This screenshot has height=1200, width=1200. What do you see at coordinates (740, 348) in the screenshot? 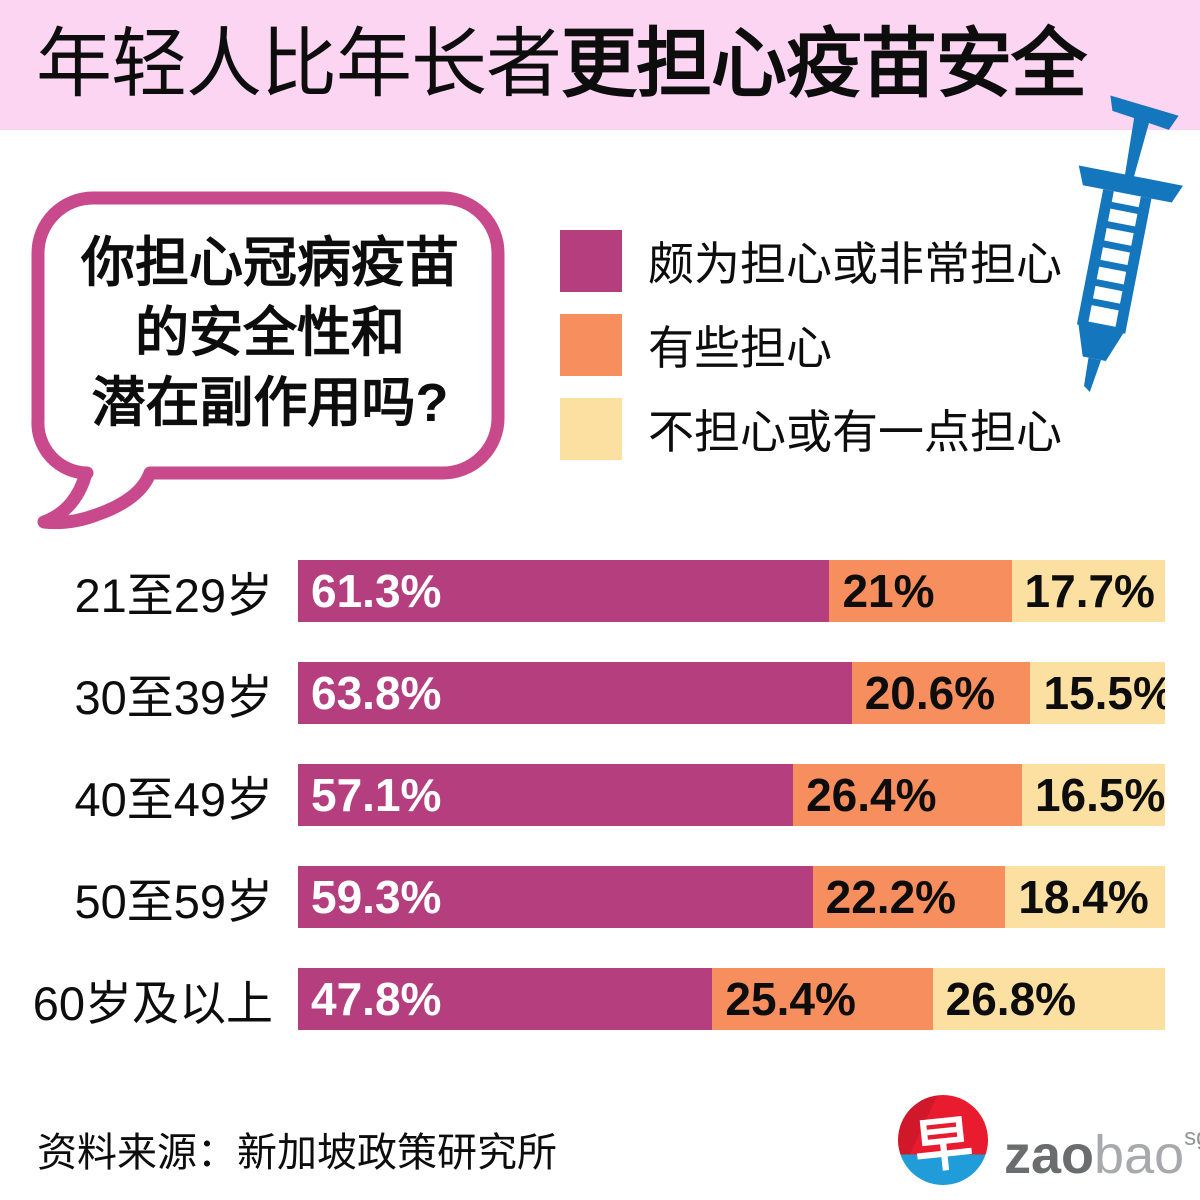
I see `legend-label: 有些担心` at bounding box center [740, 348].